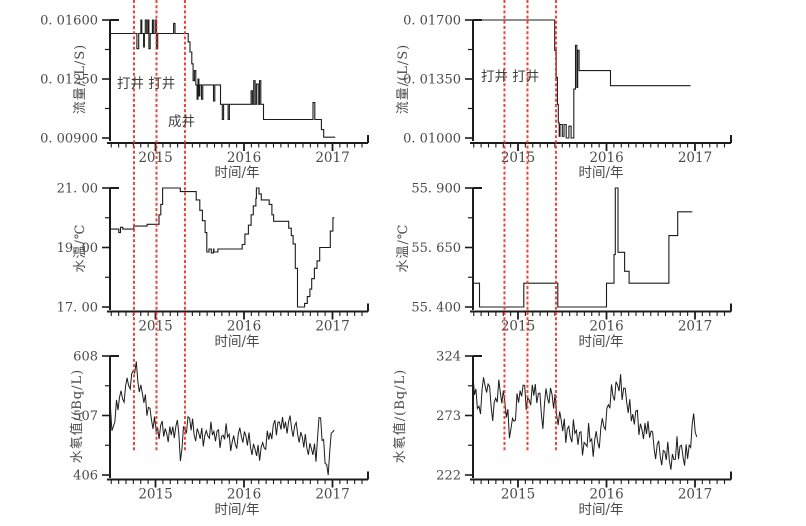  Describe the element at coordinates (237, 510) in the screenshot. I see `radon-left-xlabel: 时间/年` at that location.